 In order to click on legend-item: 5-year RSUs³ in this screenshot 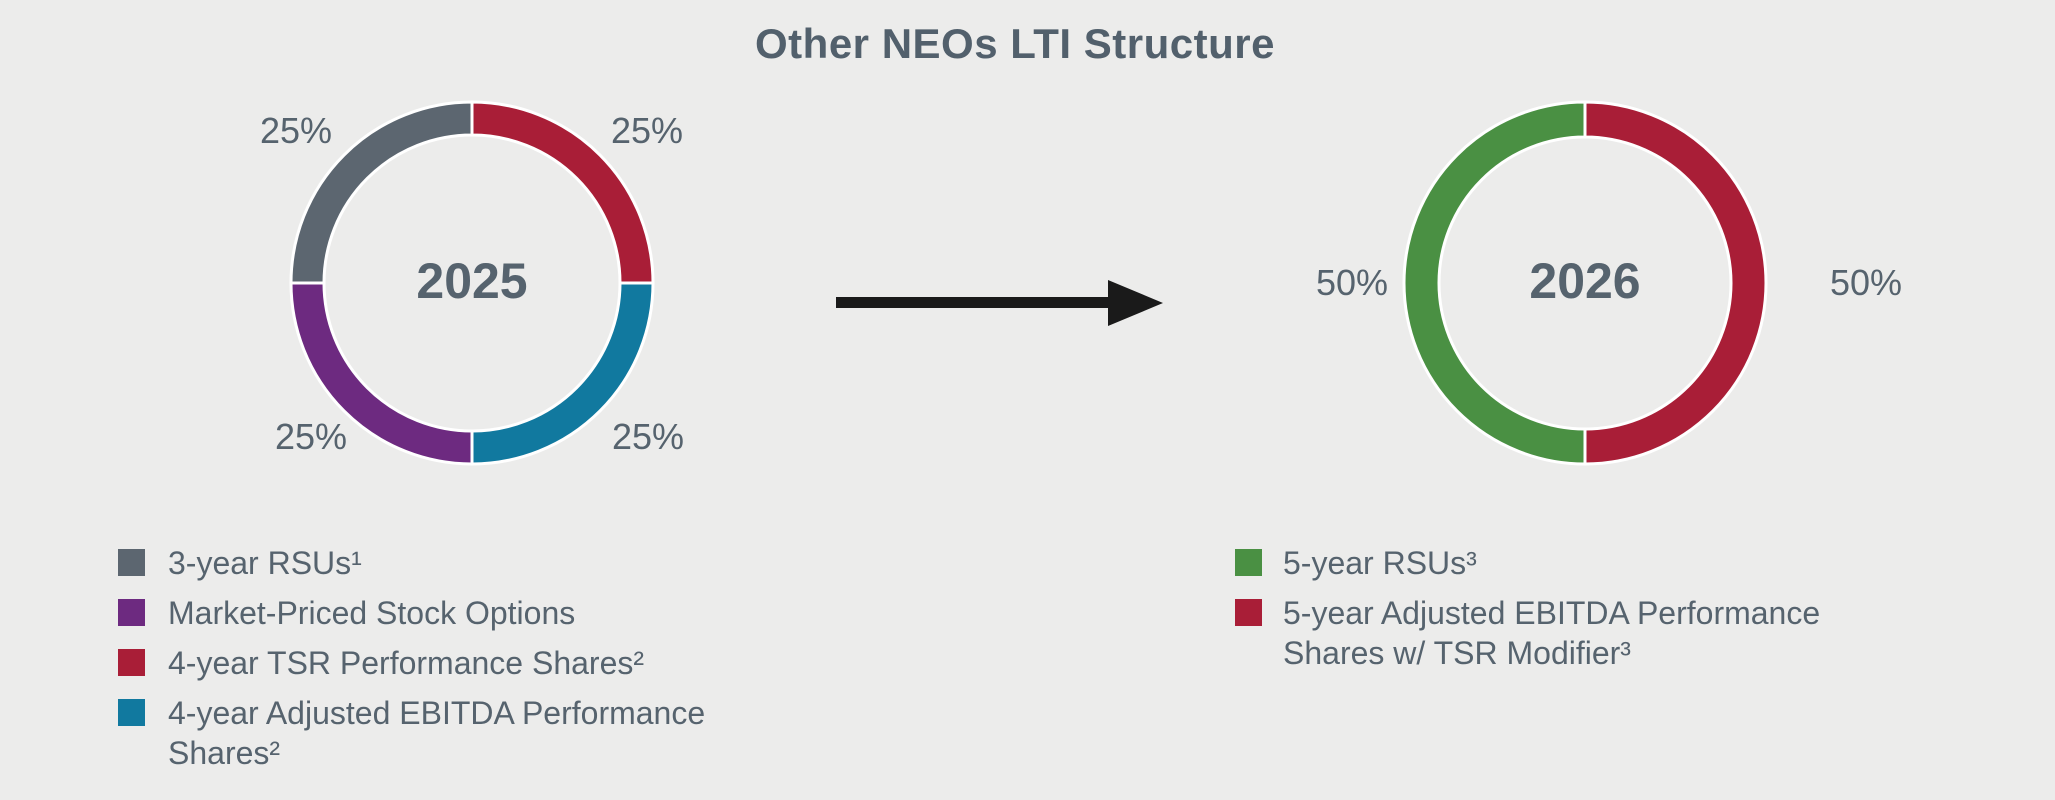, I will do `click(1565, 563)`.